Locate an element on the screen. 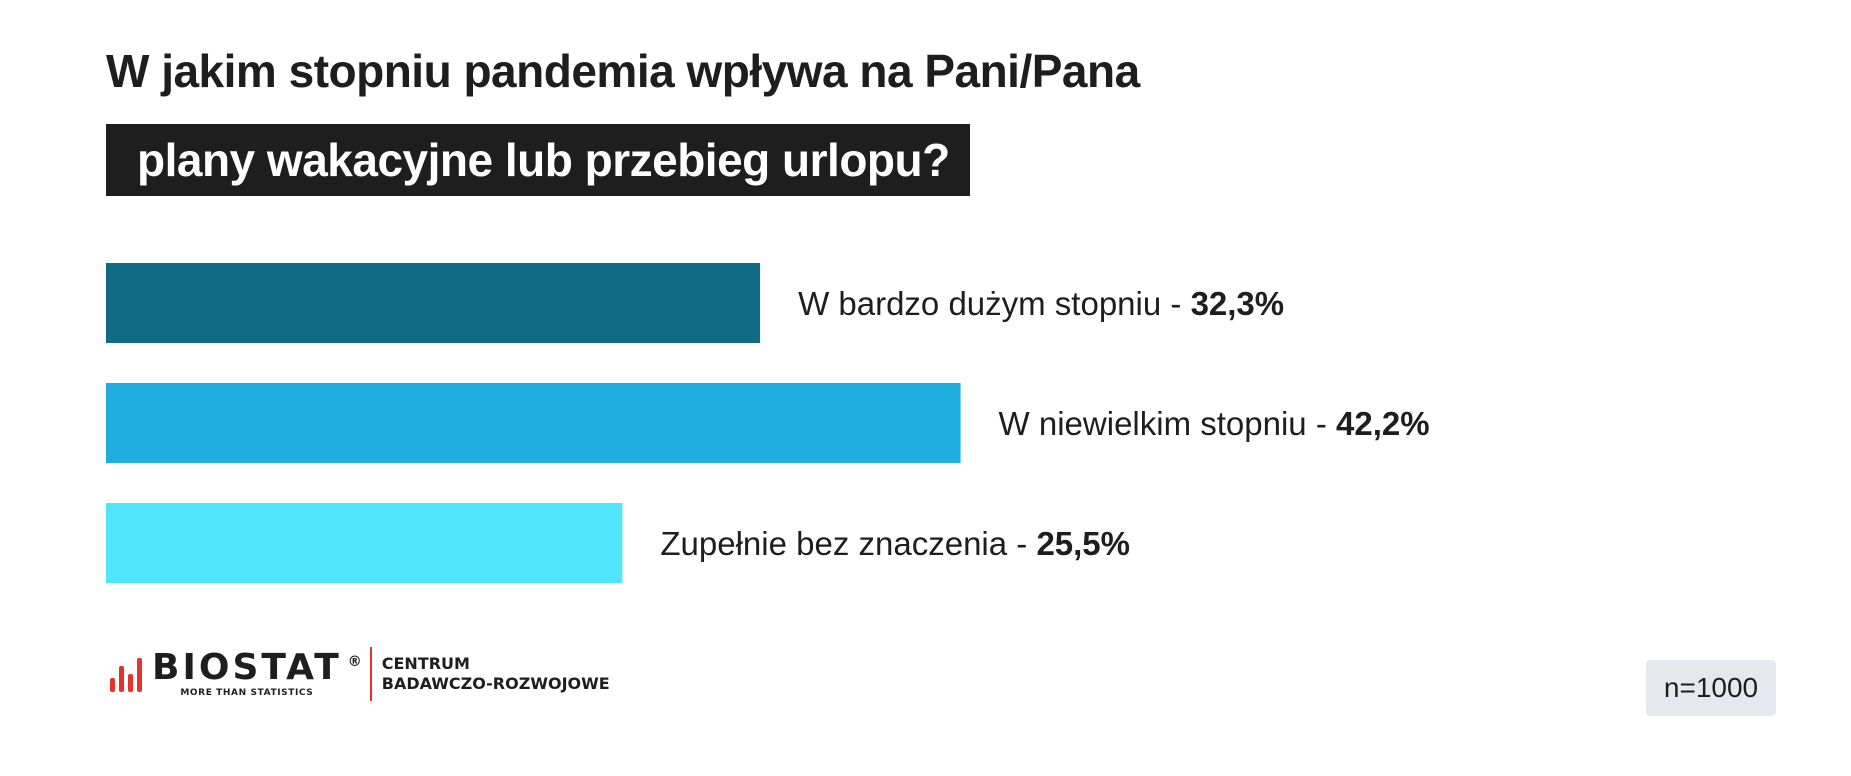 This screenshot has width=1851, height=776. value-label: 25,5% is located at coordinates (1083, 543).